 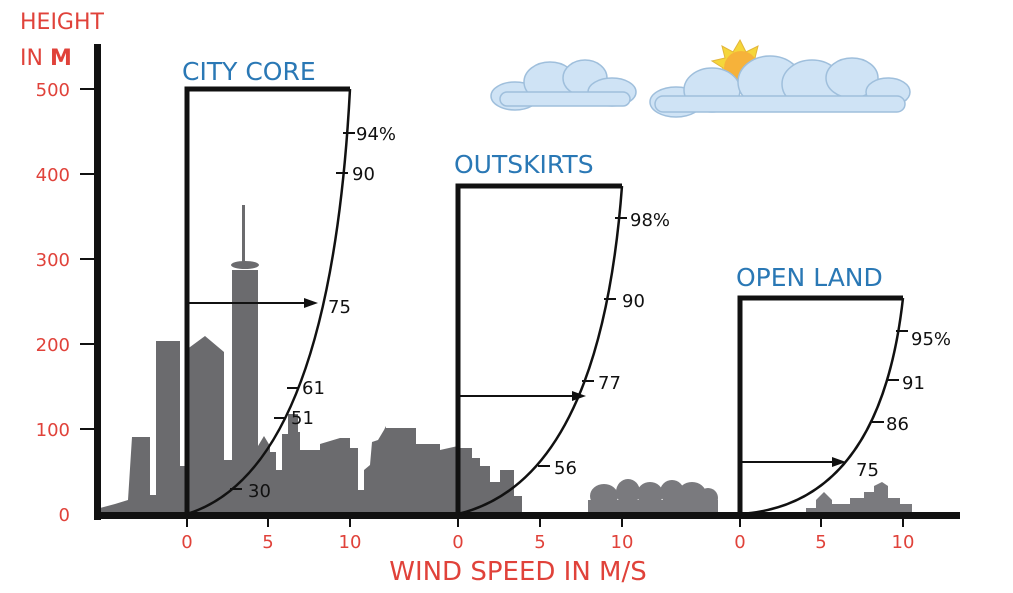 I want to click on profile-label: 61, so click(x=313, y=388).